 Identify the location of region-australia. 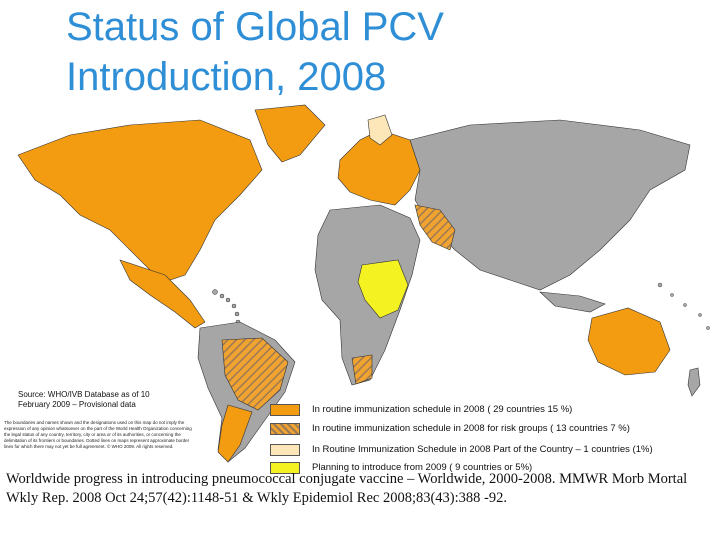
(629, 341).